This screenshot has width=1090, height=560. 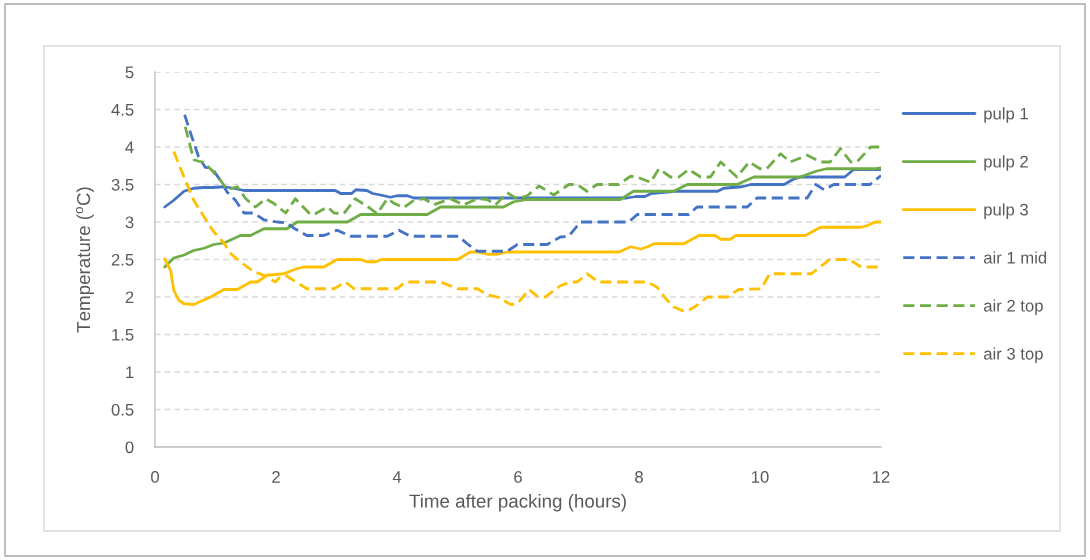 What do you see at coordinates (122, 110) in the screenshot?
I see `y-tick-label: 4.5` at bounding box center [122, 110].